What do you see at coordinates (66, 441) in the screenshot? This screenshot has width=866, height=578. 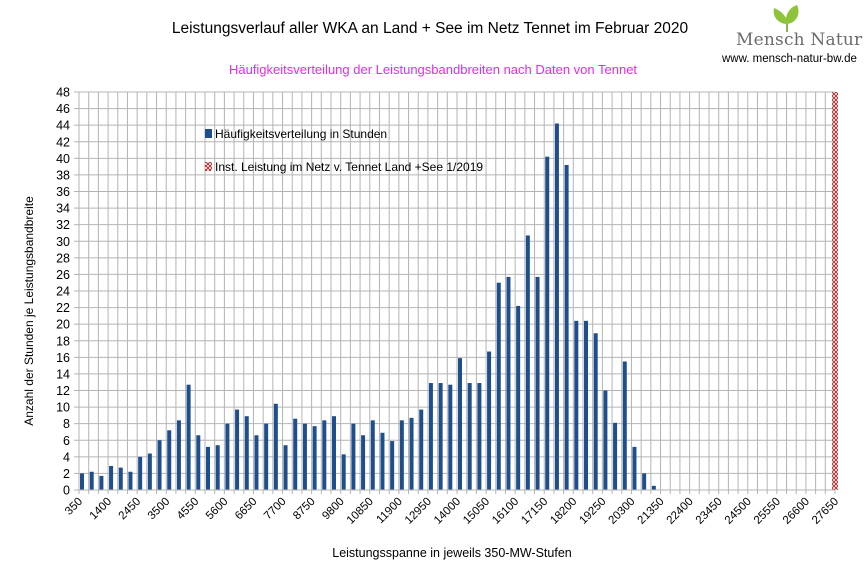 I see `y-tick-label: 6` at bounding box center [66, 441].